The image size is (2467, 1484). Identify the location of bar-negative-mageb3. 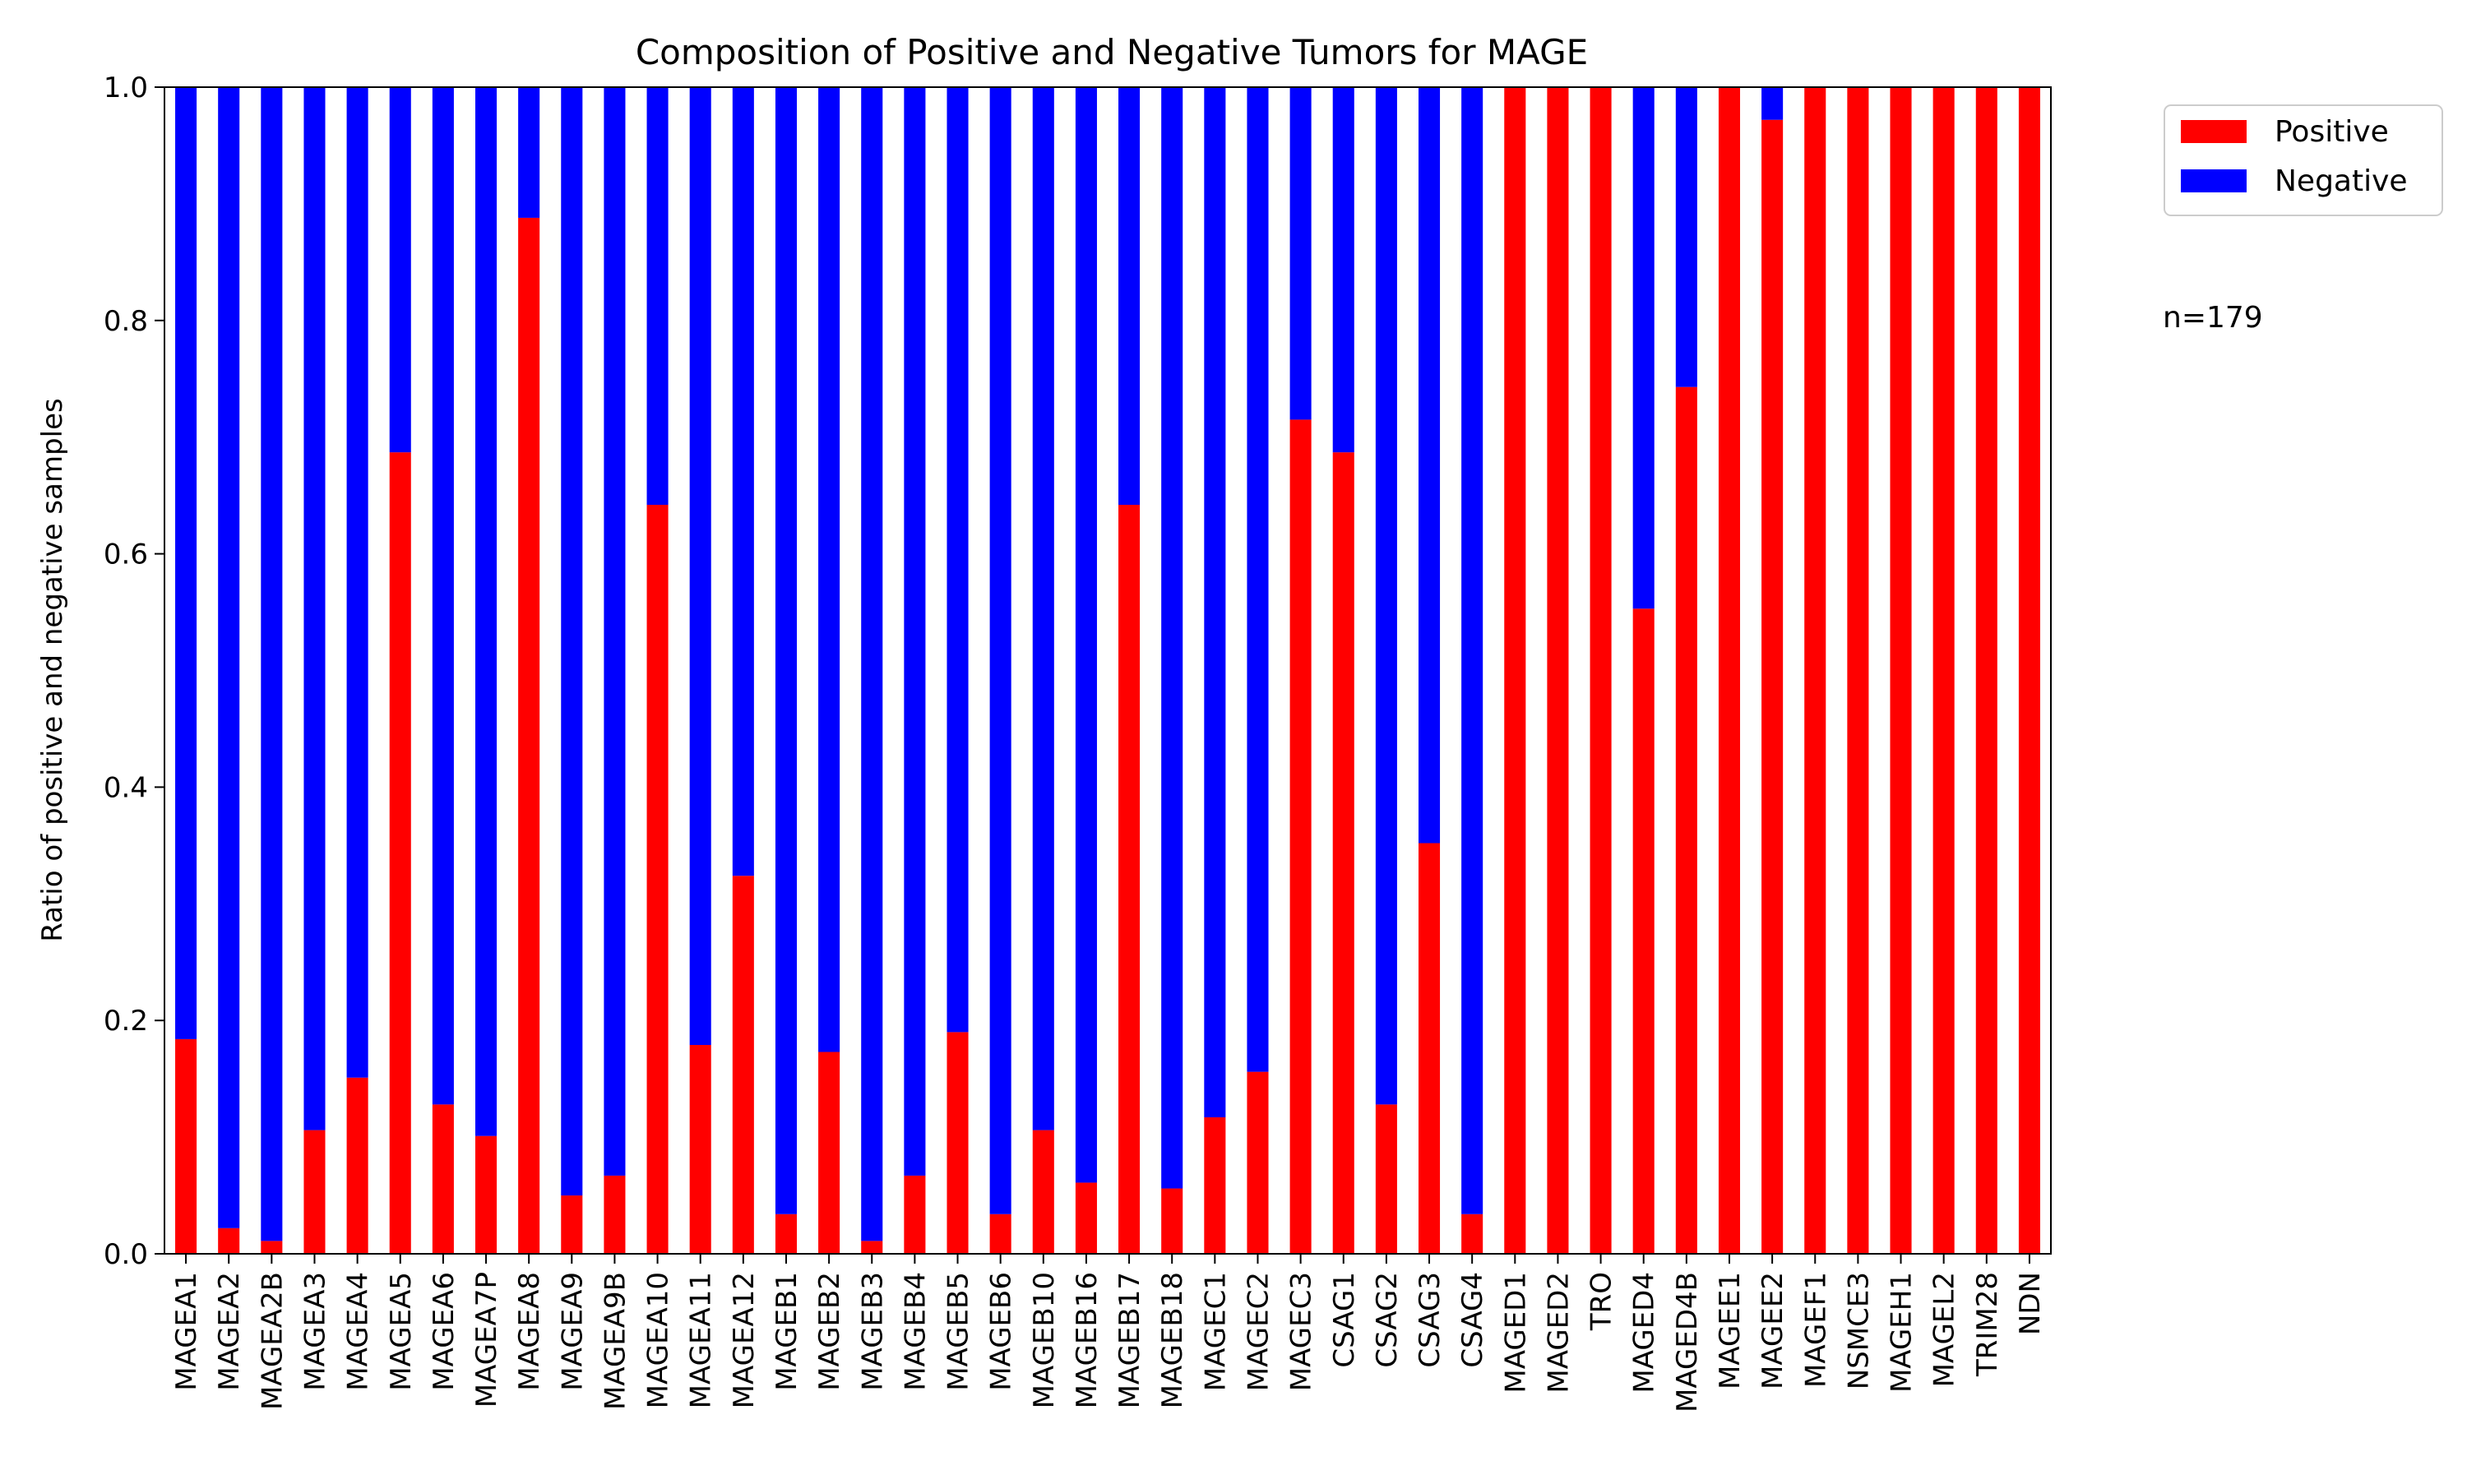
(872, 664).